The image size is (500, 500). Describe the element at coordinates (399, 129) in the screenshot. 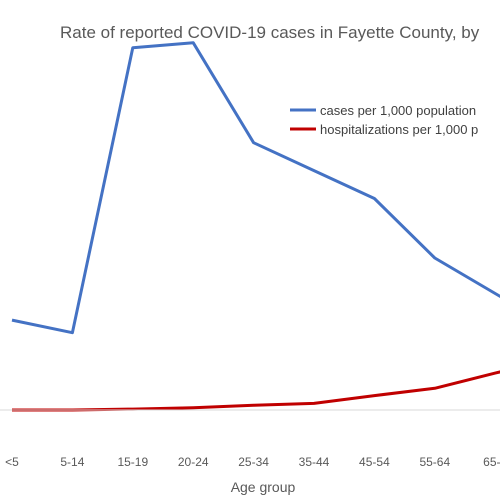

I see `legend-label-2: hospitalizations per 1,000 p` at that location.